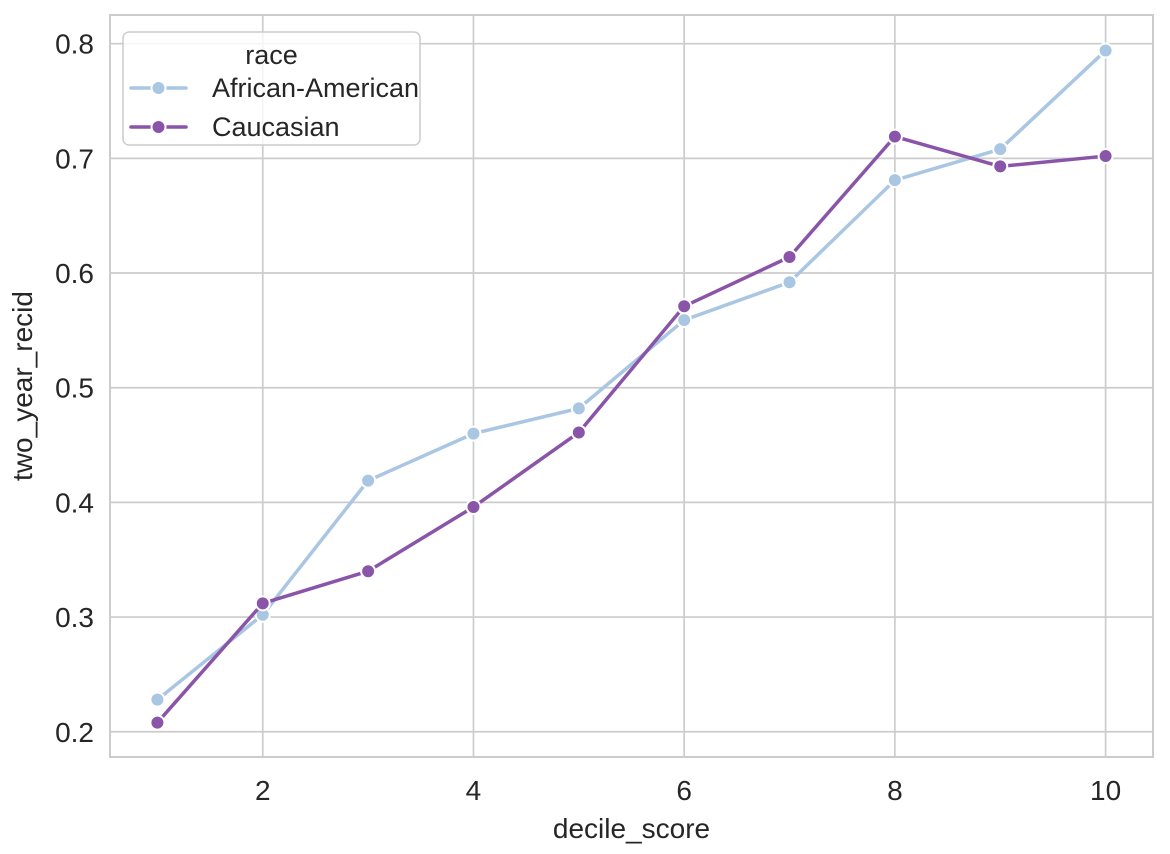  Describe the element at coordinates (74, 44) in the screenshot. I see `y-tick-label: 0.8` at that location.